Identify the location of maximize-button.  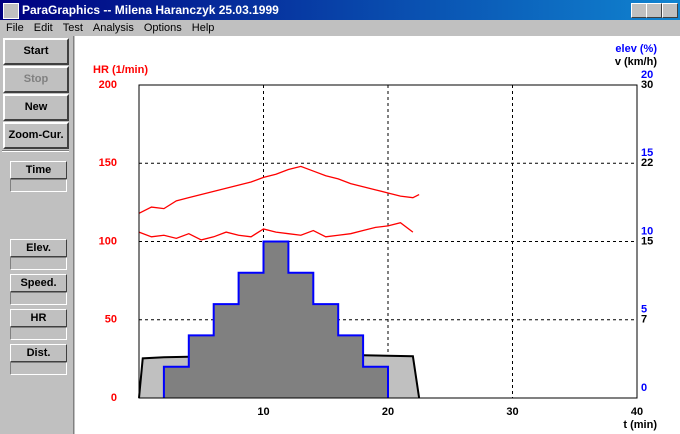
(654, 10).